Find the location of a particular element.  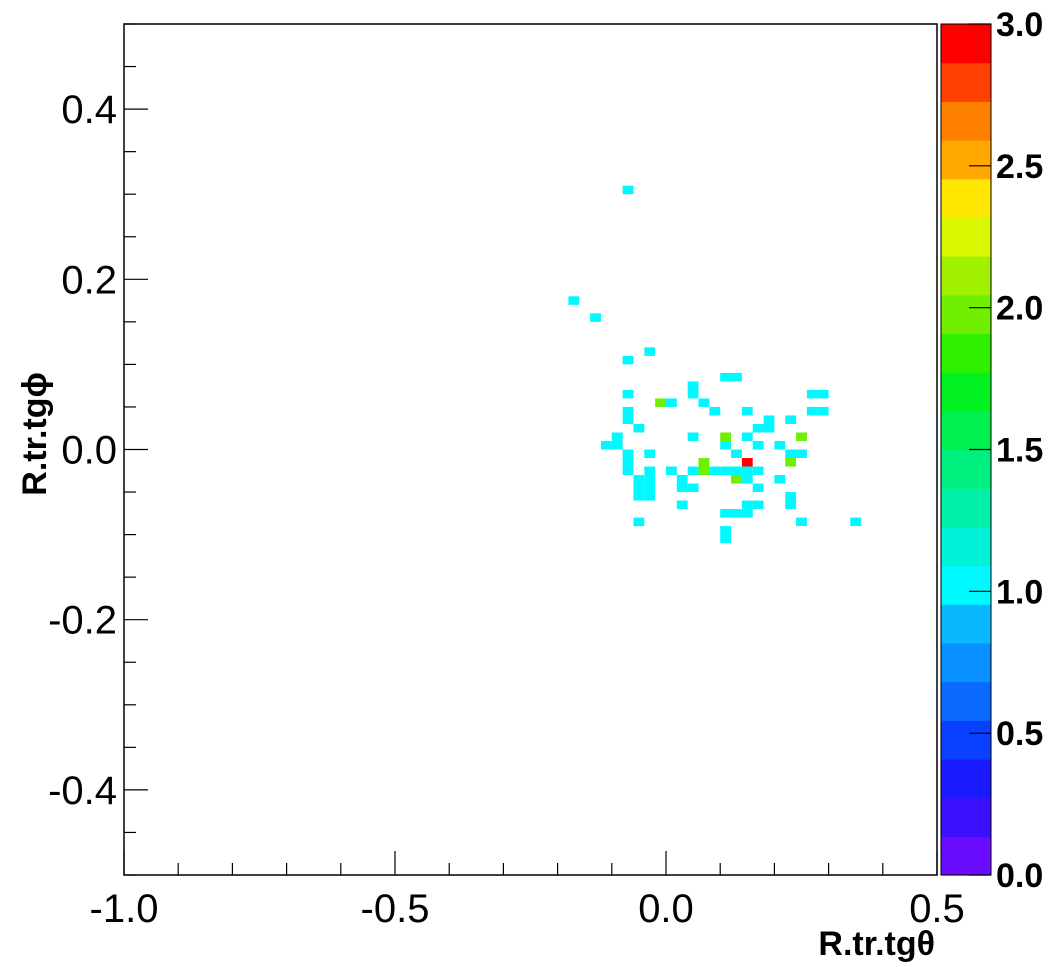

colorbar-tick-label: 0.0 is located at coordinates (1019, 876).